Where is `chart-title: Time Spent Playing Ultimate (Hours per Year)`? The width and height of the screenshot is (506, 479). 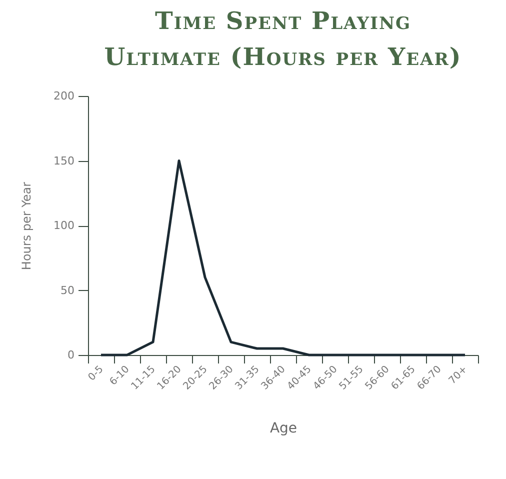 chart-title: Time Spent Playing Ultimate (Hours per Year) is located at coordinates (283, 38).